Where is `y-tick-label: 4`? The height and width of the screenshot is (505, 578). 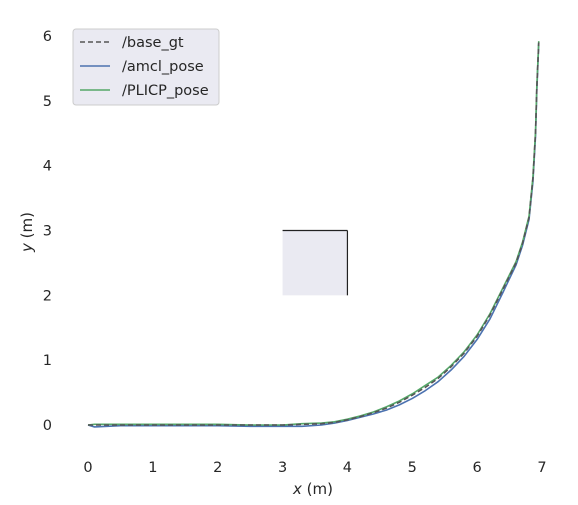
y-tick-label: 4 is located at coordinates (47, 167).